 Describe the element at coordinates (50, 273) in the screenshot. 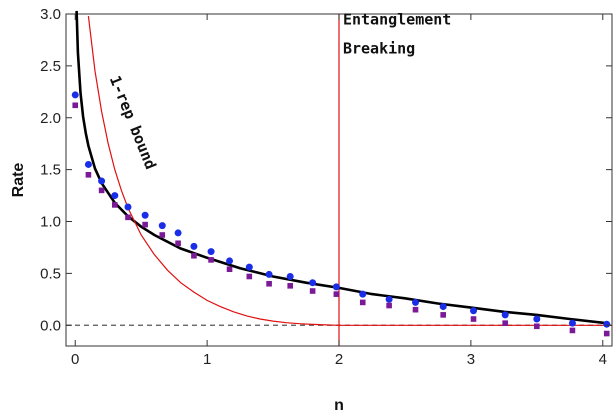

I see `y-tick-label: 0.5` at that location.